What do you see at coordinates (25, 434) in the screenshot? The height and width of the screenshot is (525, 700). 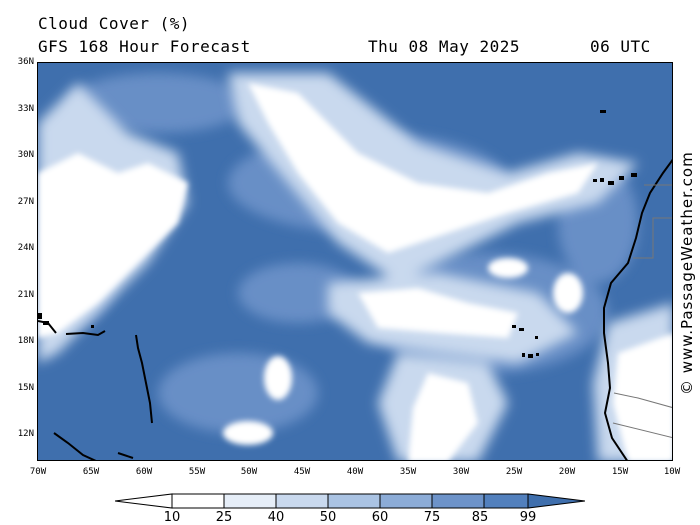 I see `lat-label: 12N` at bounding box center [25, 434].